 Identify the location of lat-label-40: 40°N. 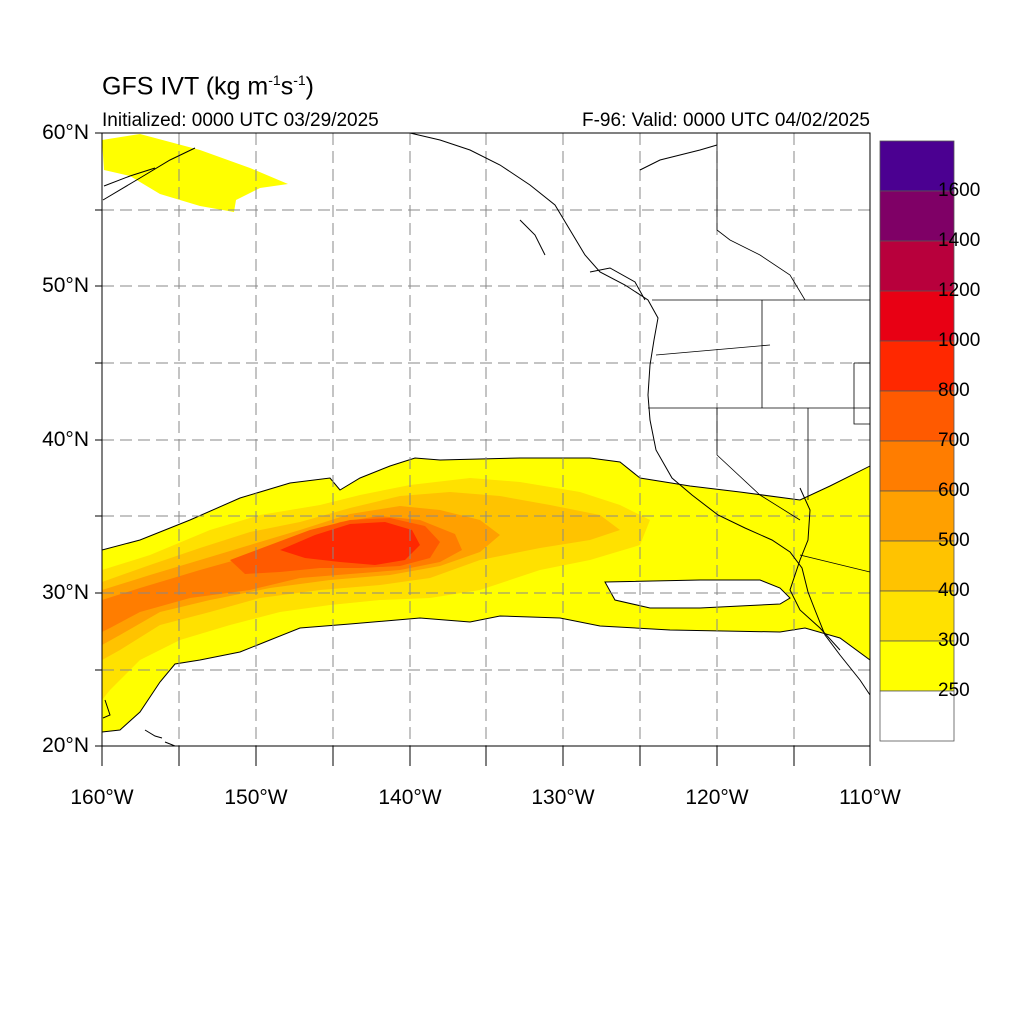
(65, 439).